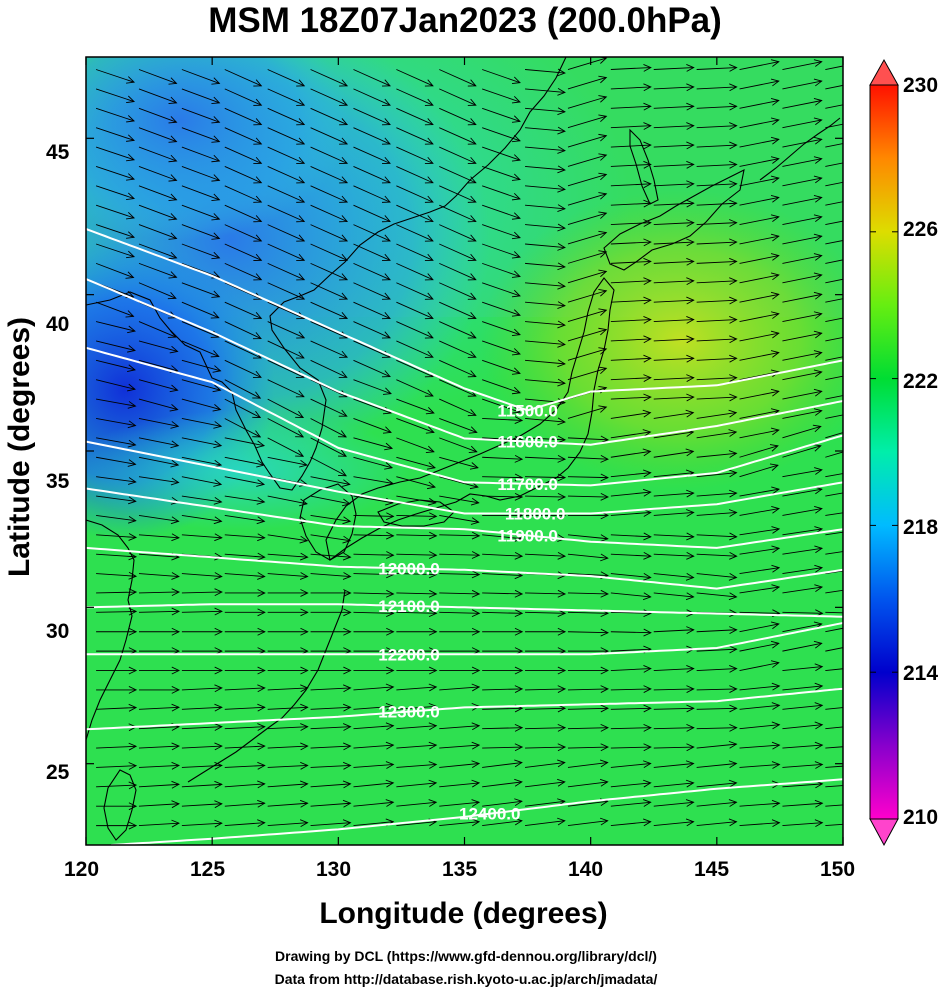 This screenshot has height=993, width=950. Describe the element at coordinates (489, 814) in the screenshot. I see `contour-label: 12400.0` at that location.